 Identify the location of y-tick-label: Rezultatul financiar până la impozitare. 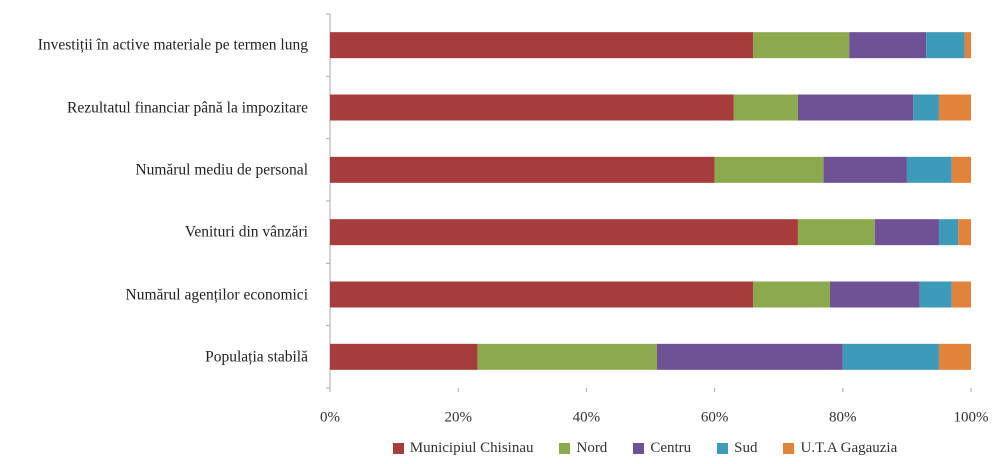
(187, 107).